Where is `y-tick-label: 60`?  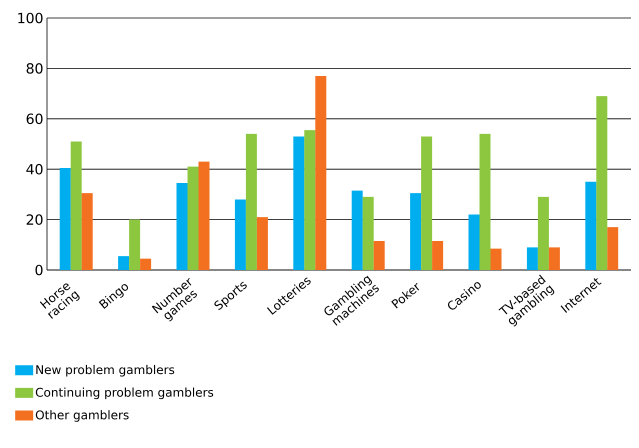 y-tick-label: 60 is located at coordinates (34, 119).